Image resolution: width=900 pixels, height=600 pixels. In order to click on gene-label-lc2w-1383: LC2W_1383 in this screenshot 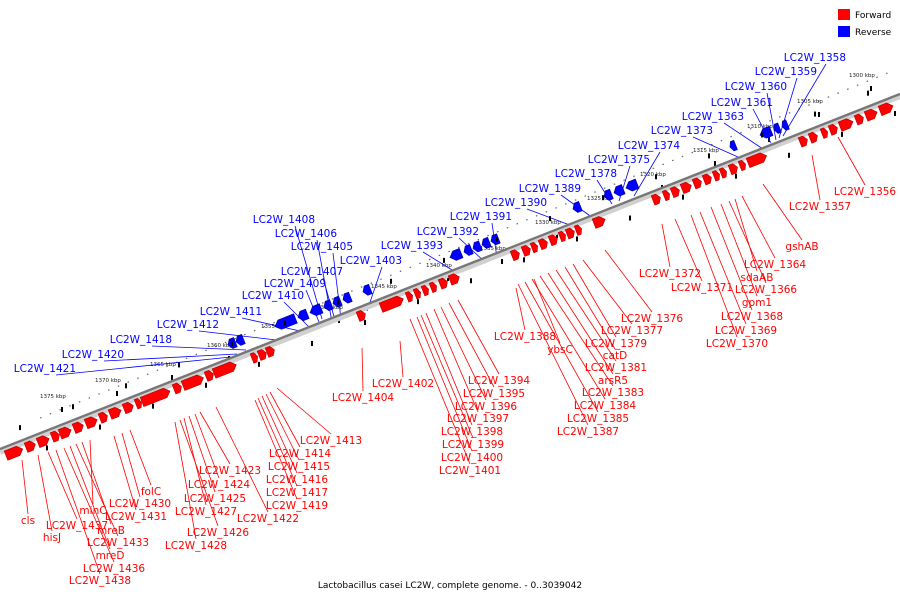, I will do `click(613, 393)`.